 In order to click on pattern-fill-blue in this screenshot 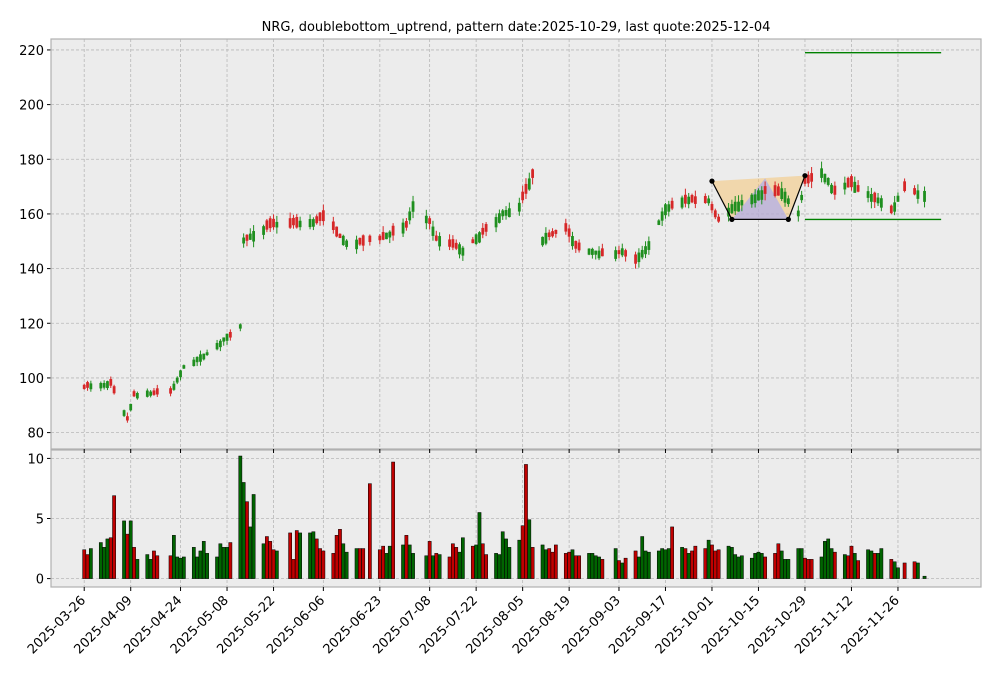, I will do `click(760, 199)`.